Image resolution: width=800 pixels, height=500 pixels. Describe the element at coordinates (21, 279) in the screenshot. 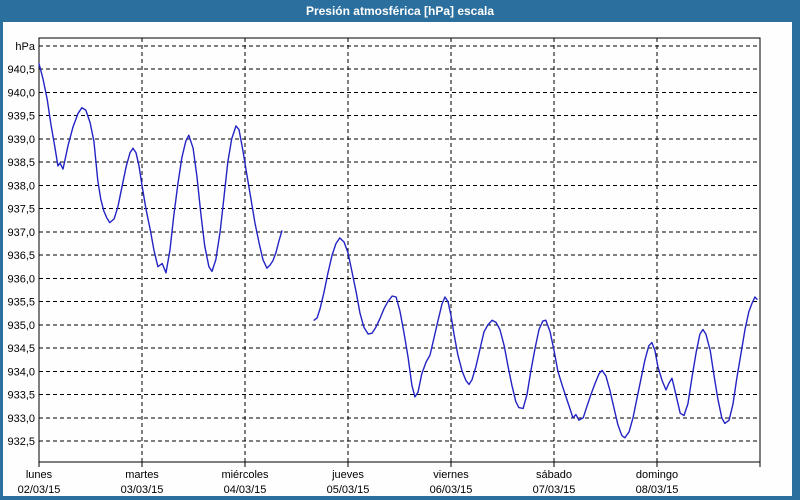

I see `y-tick-label: 936,0` at that location.